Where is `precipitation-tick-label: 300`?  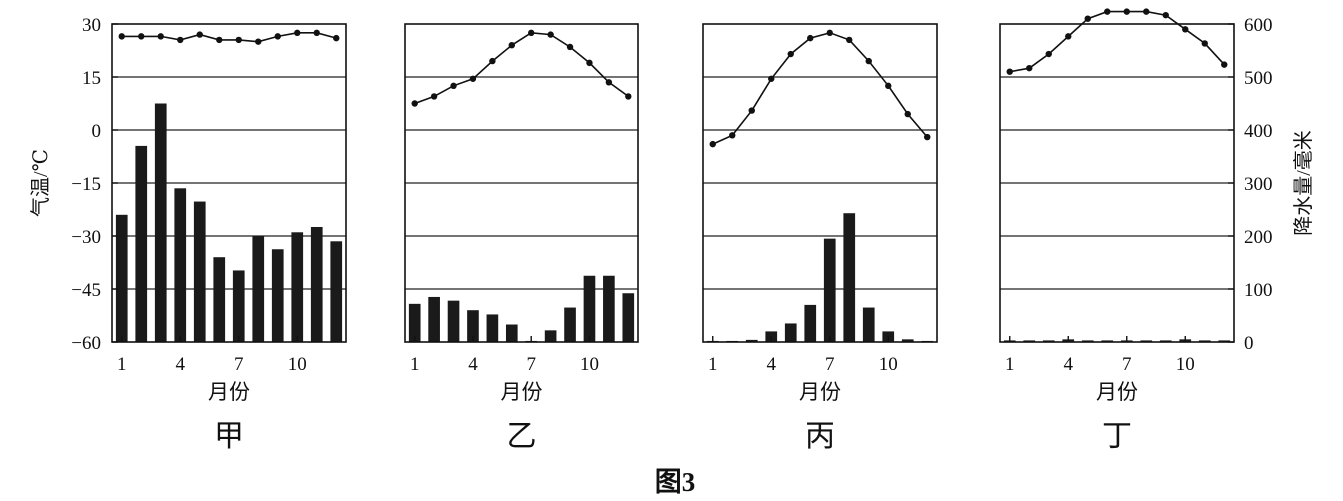
precipitation-tick-label: 300 is located at coordinates (1258, 184).